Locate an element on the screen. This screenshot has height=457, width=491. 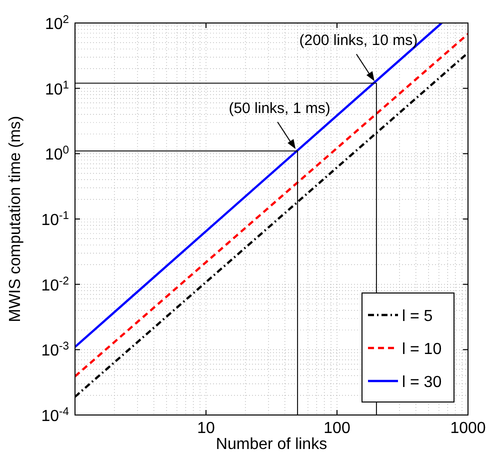
legend-label: l = 5 is located at coordinates (417, 316).